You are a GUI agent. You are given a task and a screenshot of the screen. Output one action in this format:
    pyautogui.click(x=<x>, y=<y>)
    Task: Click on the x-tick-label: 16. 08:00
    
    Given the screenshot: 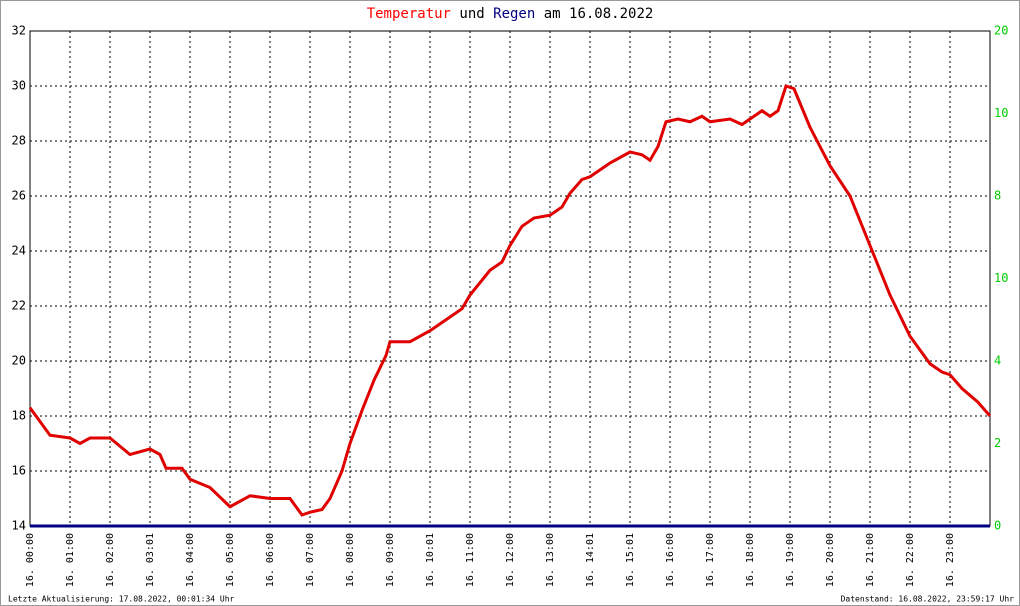 What is the action you would take?
    pyautogui.click(x=350, y=560)
    